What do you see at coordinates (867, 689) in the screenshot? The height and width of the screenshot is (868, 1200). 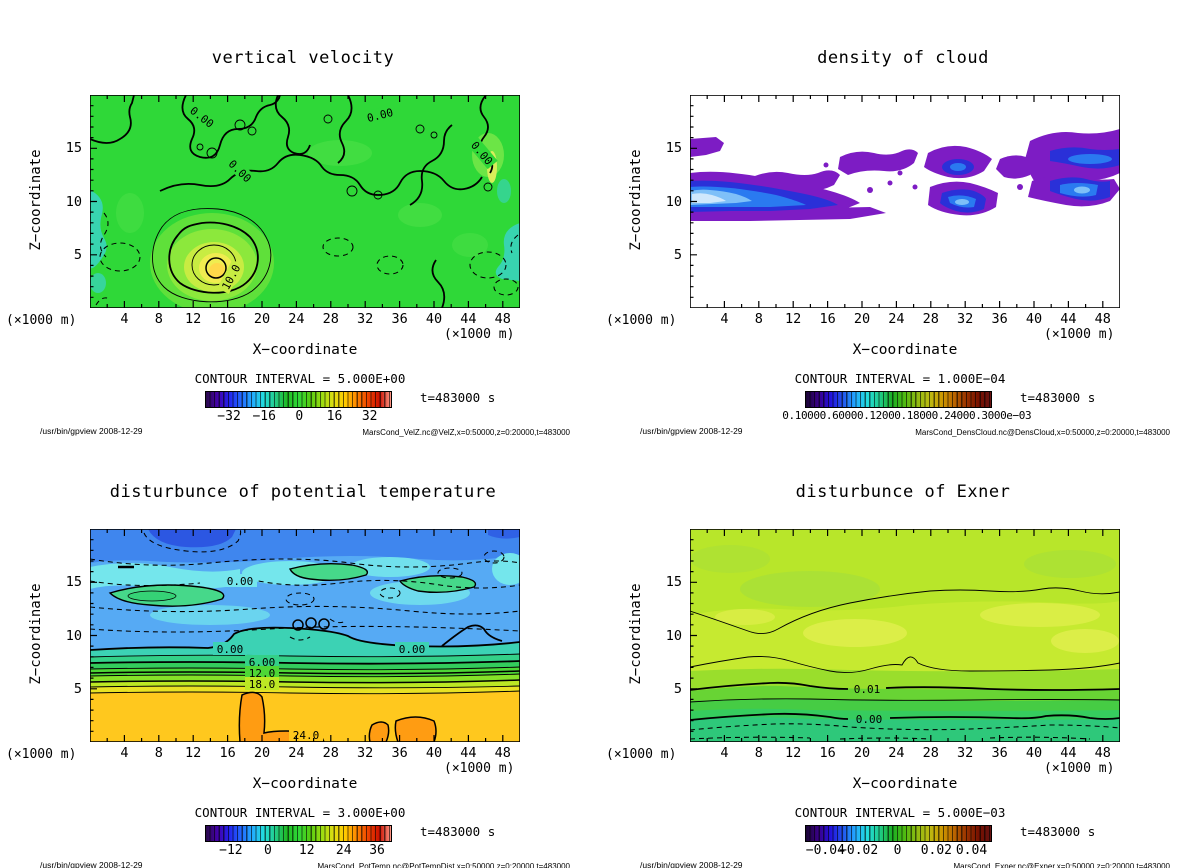 I see `svg-text: 0.01` at bounding box center [867, 689].